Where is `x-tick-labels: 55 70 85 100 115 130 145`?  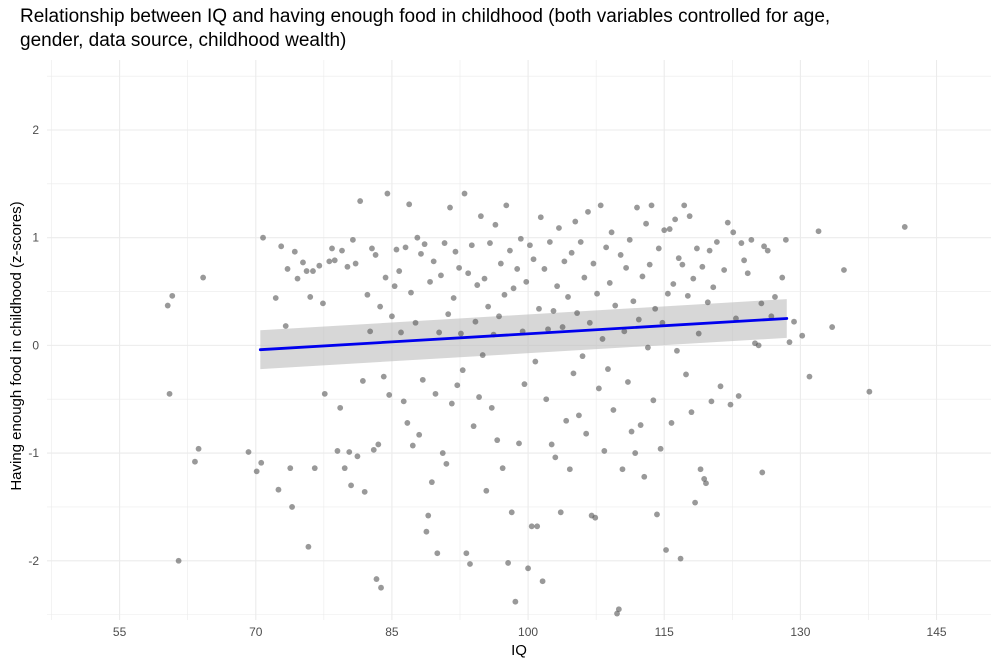 x-tick-labels: 55 70 85 100 115 130 145 is located at coordinates (530, 632).